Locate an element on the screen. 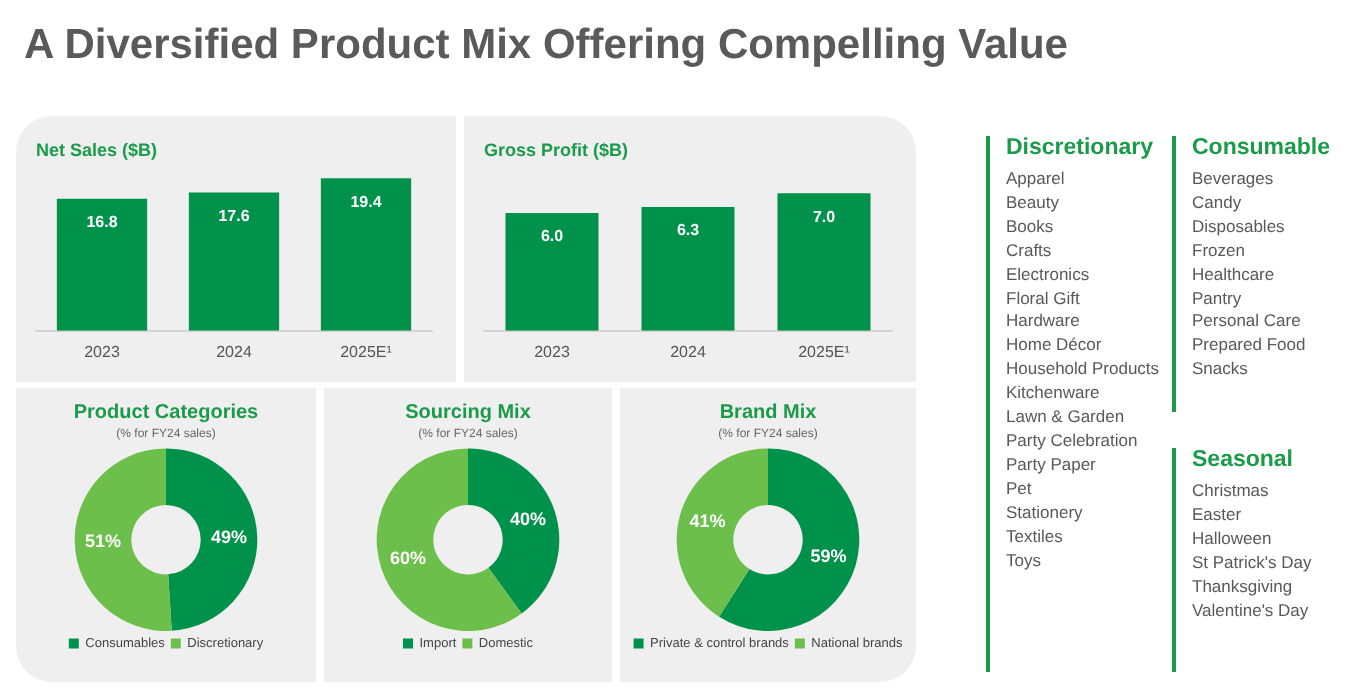 This screenshot has width=1360, height=694. text: Candy is located at coordinates (1218, 203).